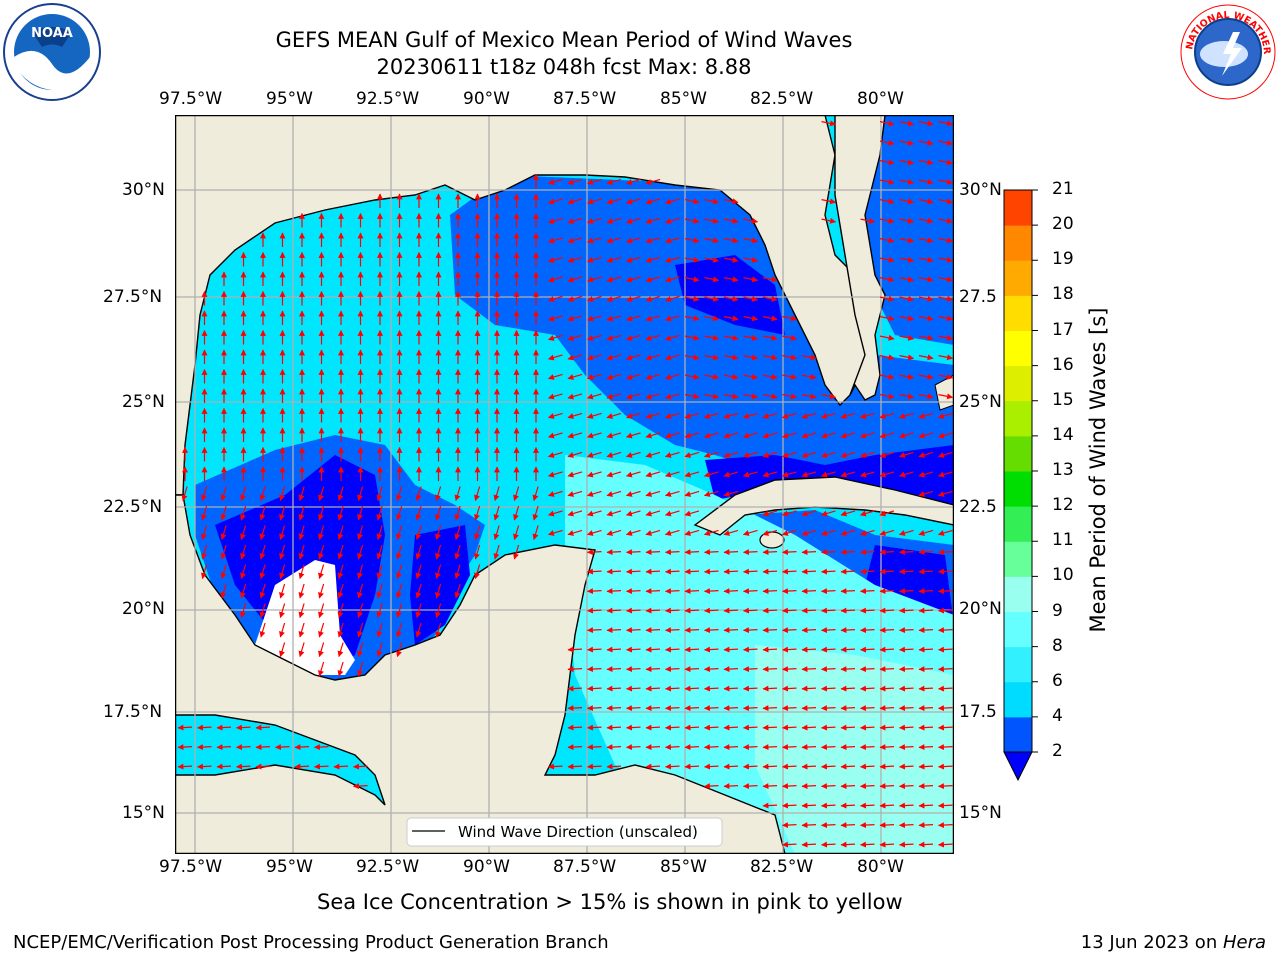 The width and height of the screenshot is (1280, 960). What do you see at coordinates (133, 297) in the screenshot?
I see `lat-tick-left: 27.5°N` at bounding box center [133, 297].